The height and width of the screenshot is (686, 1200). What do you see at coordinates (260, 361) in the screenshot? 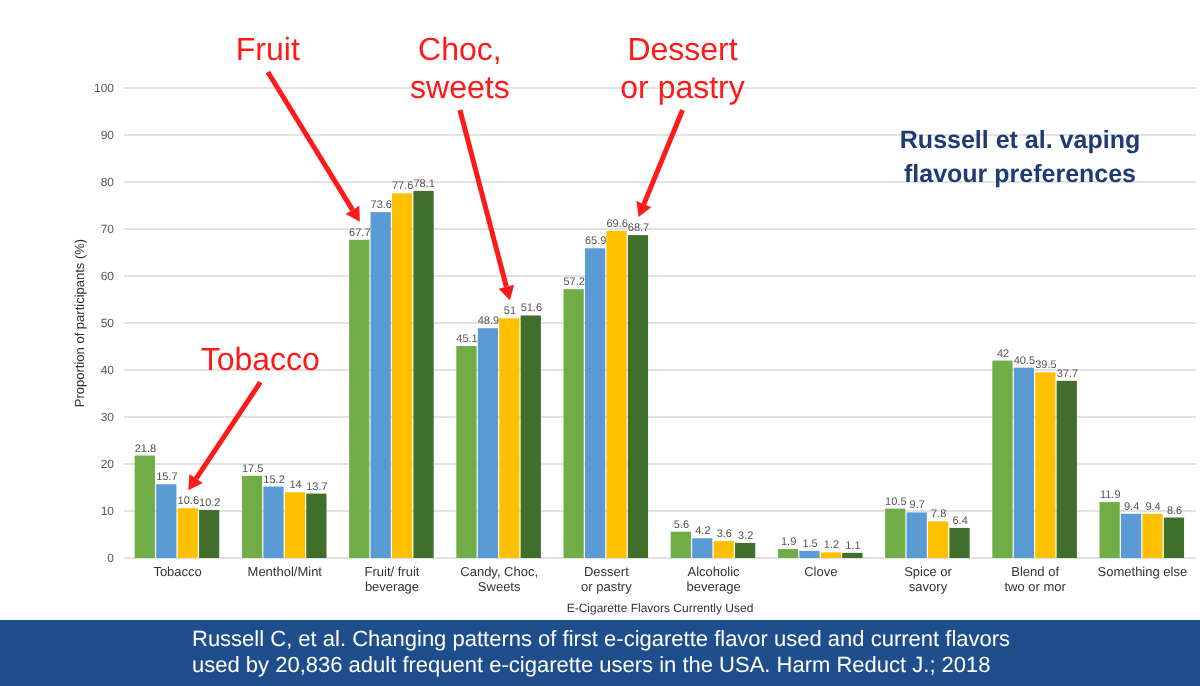
I see `annotation: Tobacco` at bounding box center [260, 361].